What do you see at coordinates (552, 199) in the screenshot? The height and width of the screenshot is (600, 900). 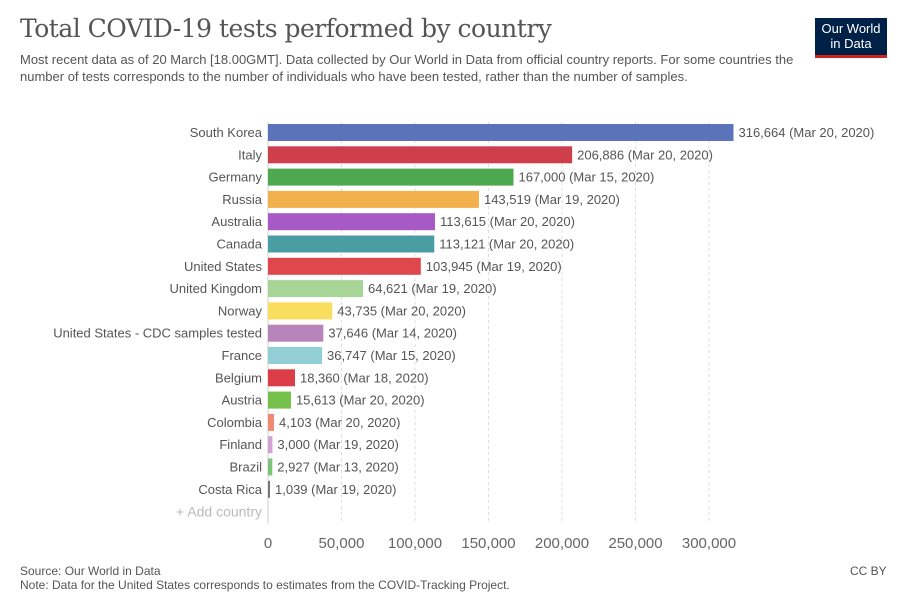 I see `value-label: 143,519 (Mar 19, 2020)` at bounding box center [552, 199].